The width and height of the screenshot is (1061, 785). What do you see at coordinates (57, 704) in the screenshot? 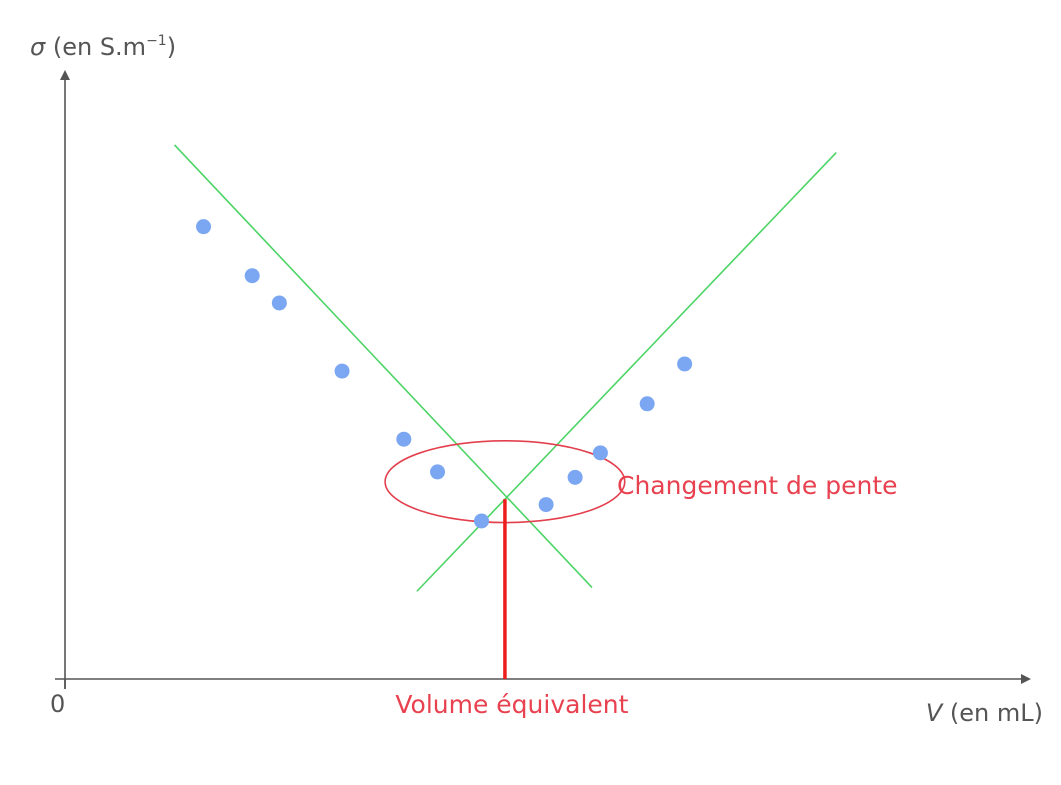
I see `origin-label: 0` at bounding box center [57, 704].